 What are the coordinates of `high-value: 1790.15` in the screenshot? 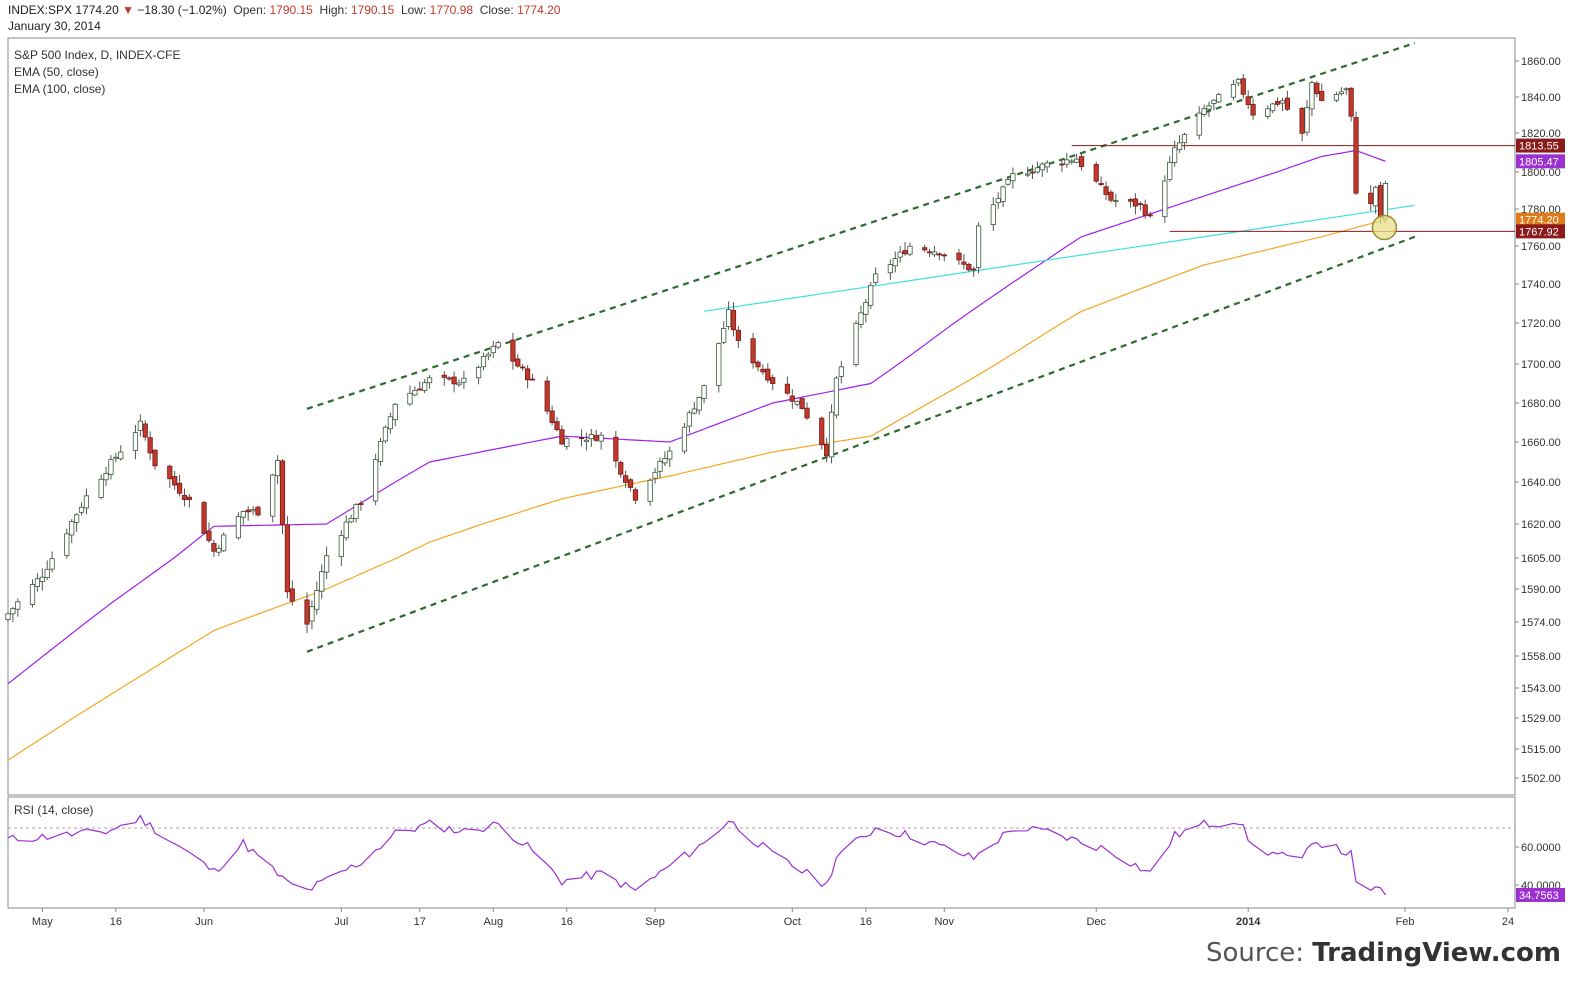 It's located at (372, 10).